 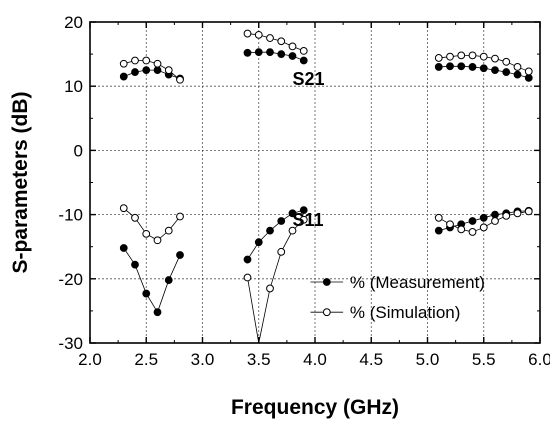 I want to click on x-tick-label: 4.0, so click(x=315, y=359).